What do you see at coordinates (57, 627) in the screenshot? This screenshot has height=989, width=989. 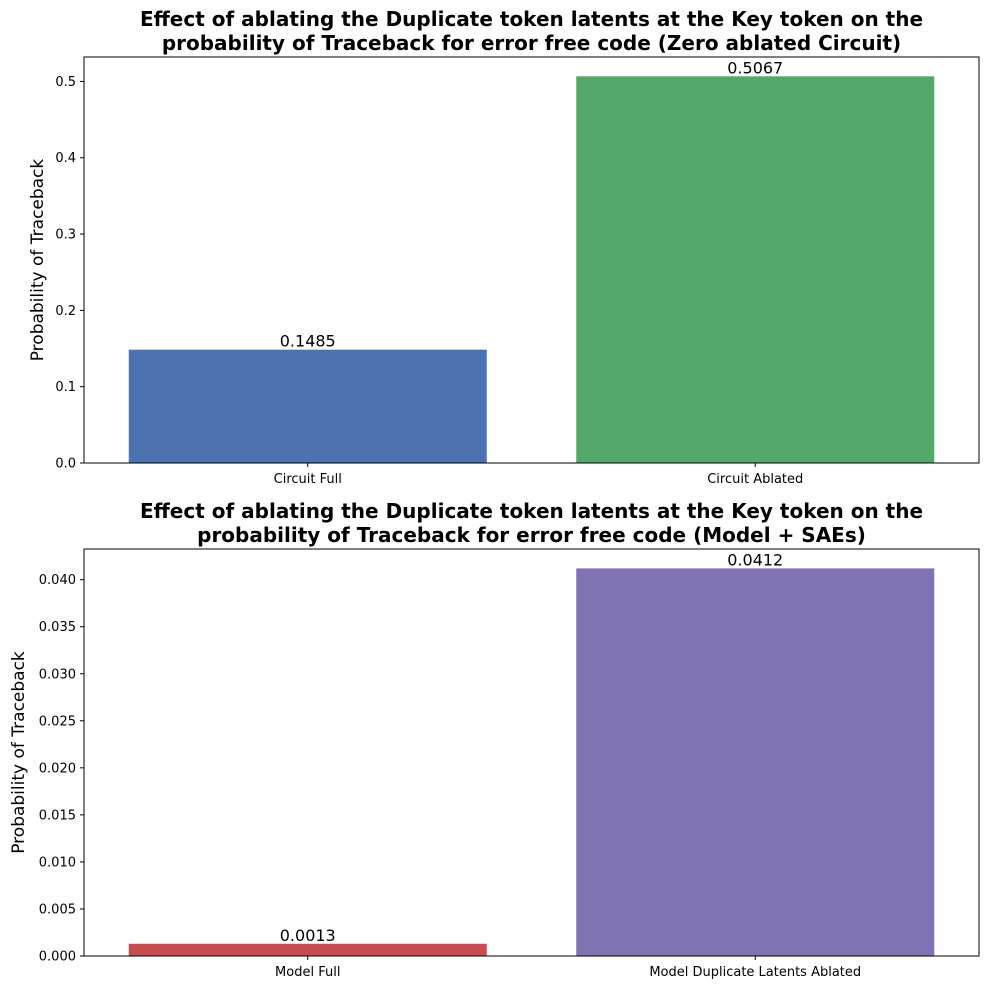 I see `y-tick-label: 0.035` at bounding box center [57, 627].